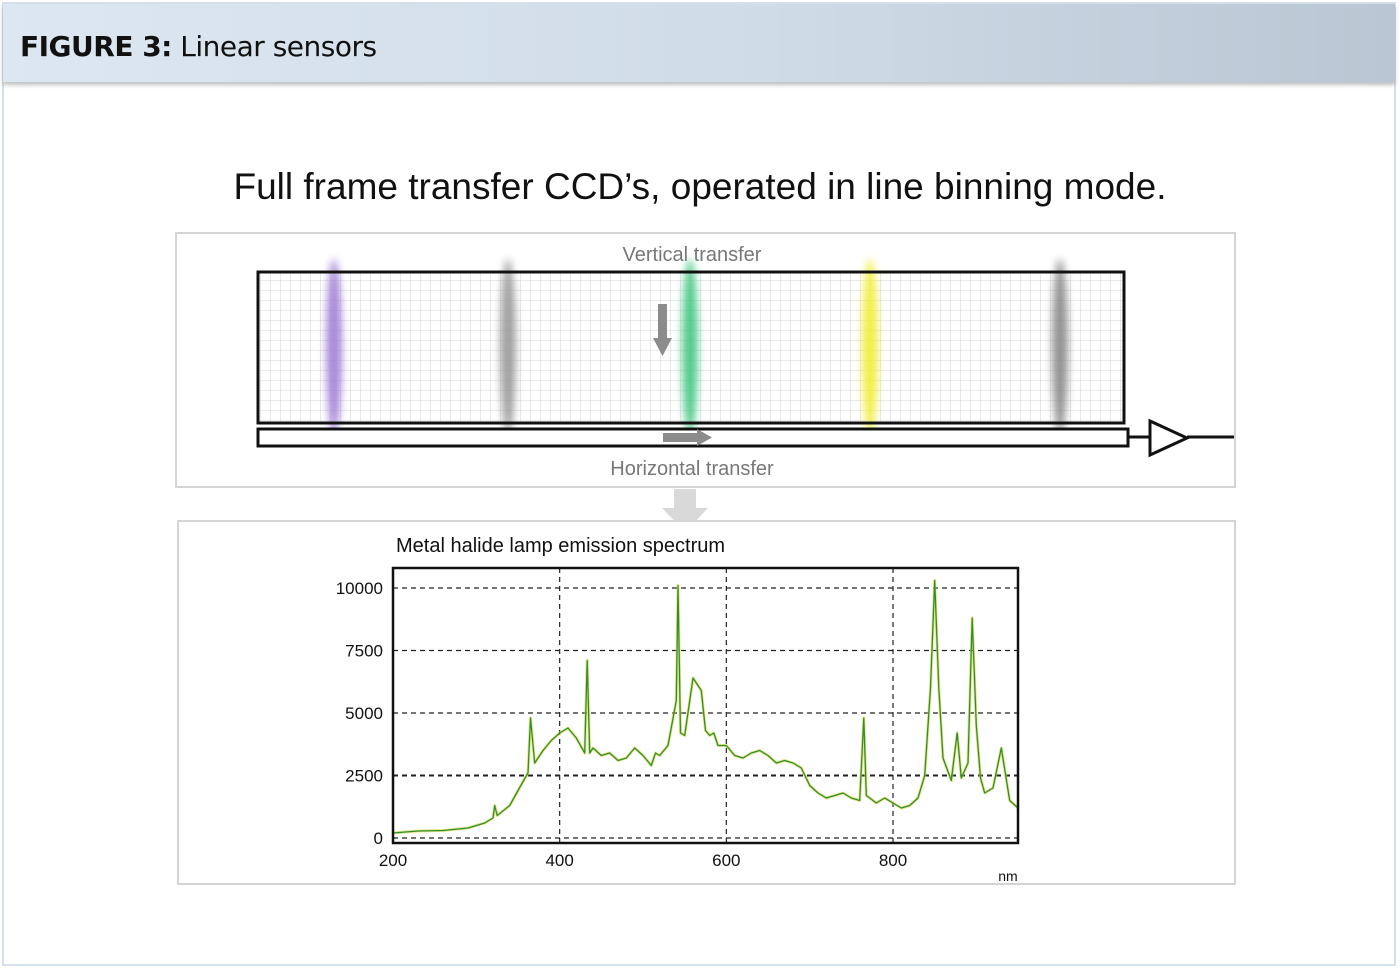  What do you see at coordinates (359, 588) in the screenshot?
I see `y-tick-label: 10000` at bounding box center [359, 588].